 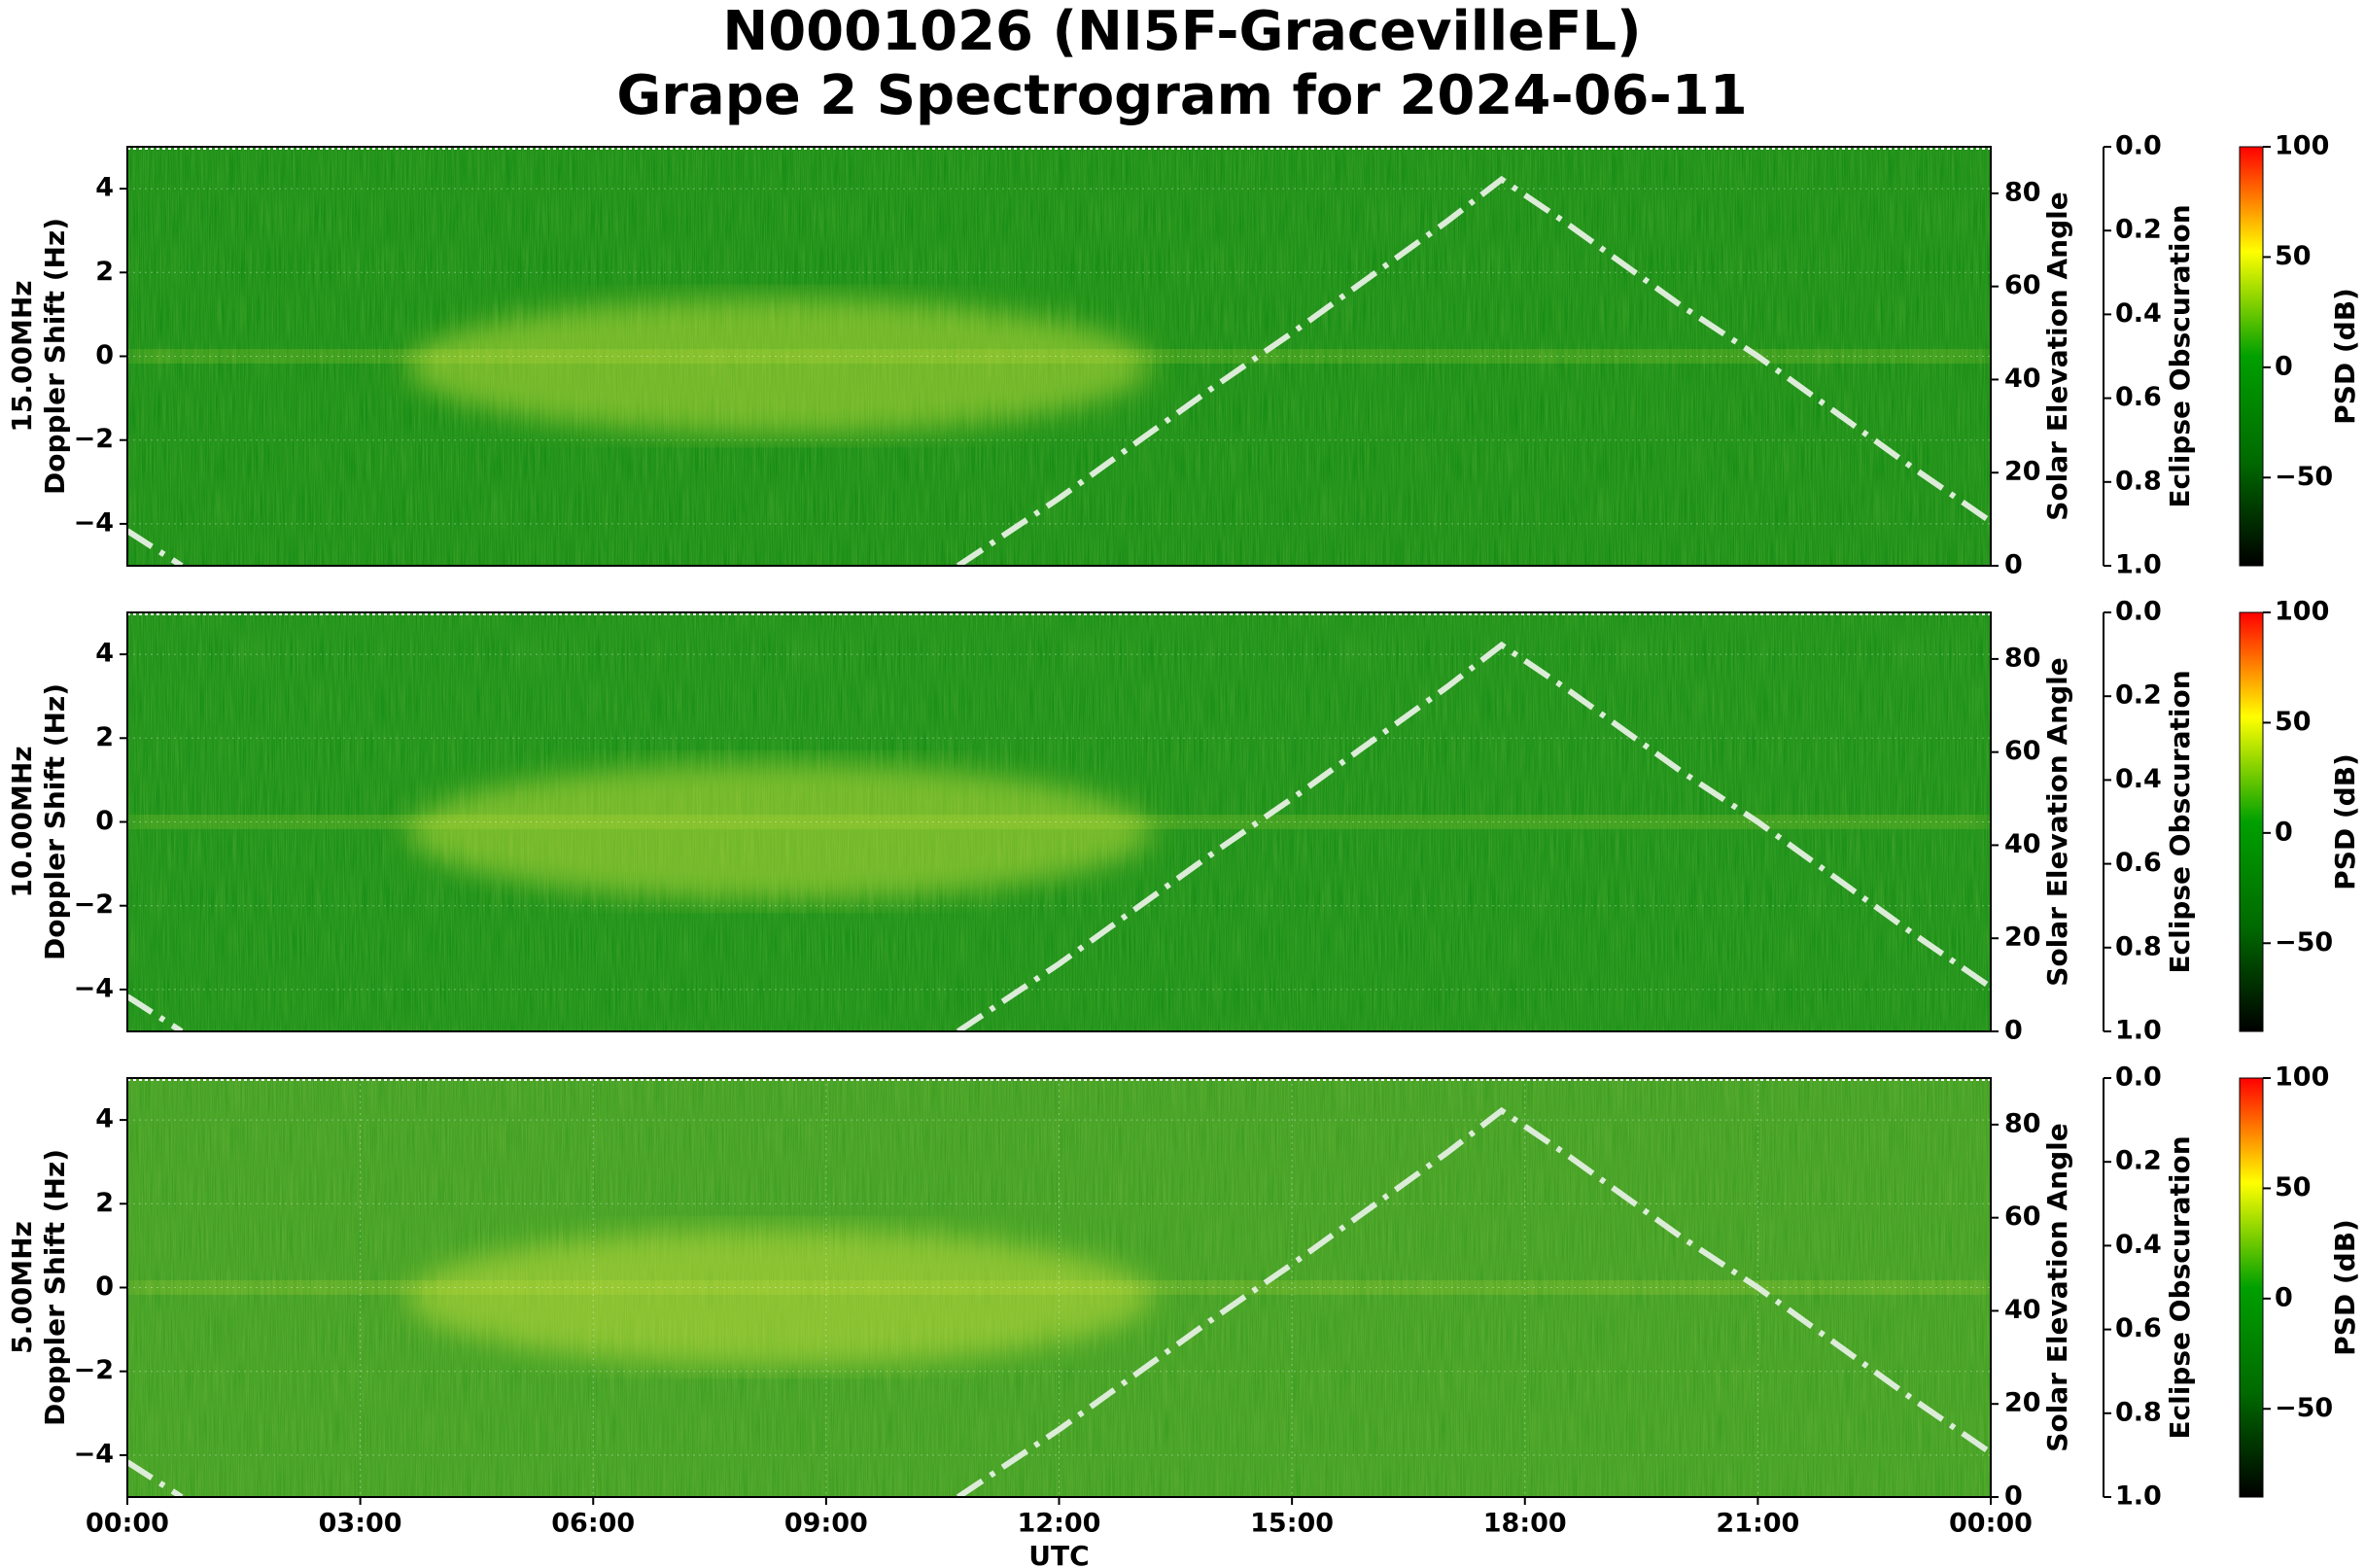 What do you see at coordinates (22, 356) in the screenshot?
I see `y-axis-label: 15.00MHz` at bounding box center [22, 356].